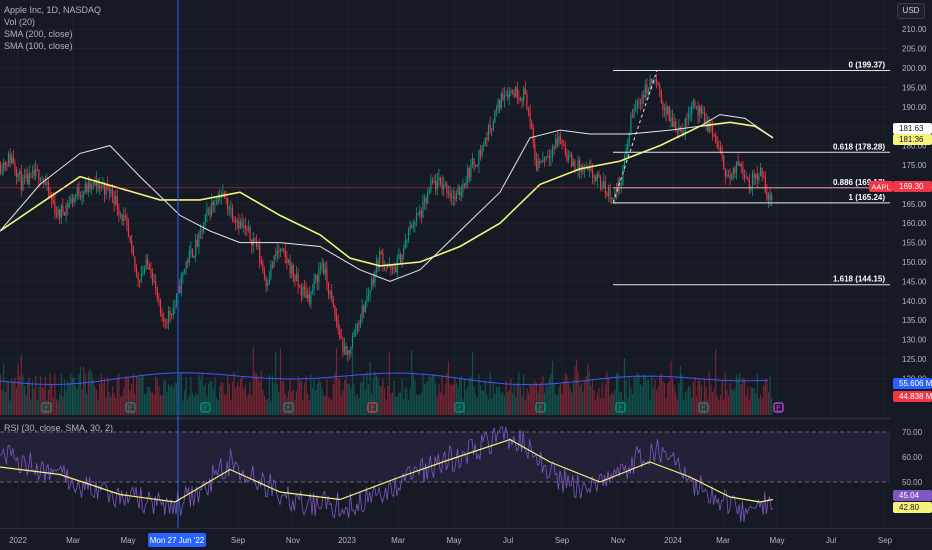 The image size is (932, 550). I want to click on time-tick-label: Jul, so click(508, 540).